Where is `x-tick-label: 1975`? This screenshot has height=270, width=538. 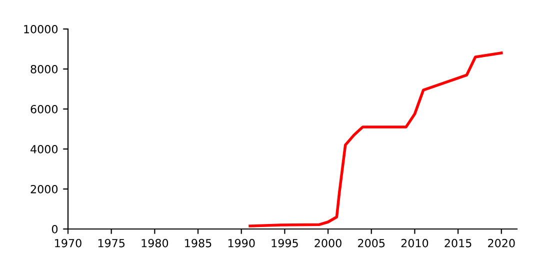 x-tick-label: 1975 is located at coordinates (111, 243).